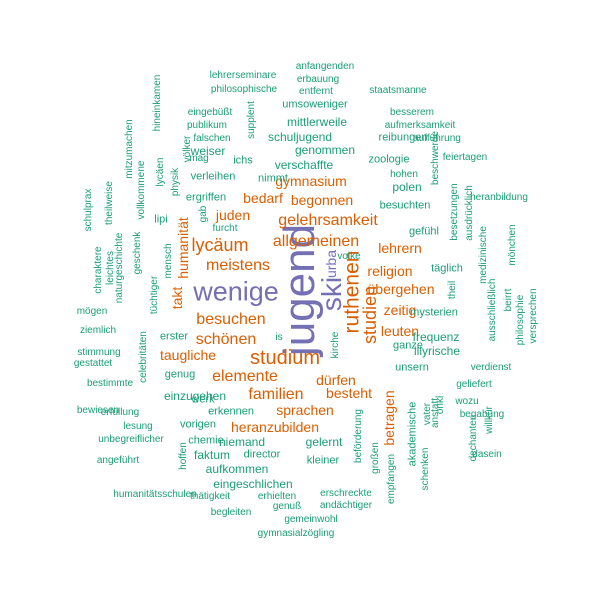 The width and height of the screenshot is (600, 600). Describe the element at coordinates (492, 310) in the screenshot. I see `word-90: ausschließlich` at that location.